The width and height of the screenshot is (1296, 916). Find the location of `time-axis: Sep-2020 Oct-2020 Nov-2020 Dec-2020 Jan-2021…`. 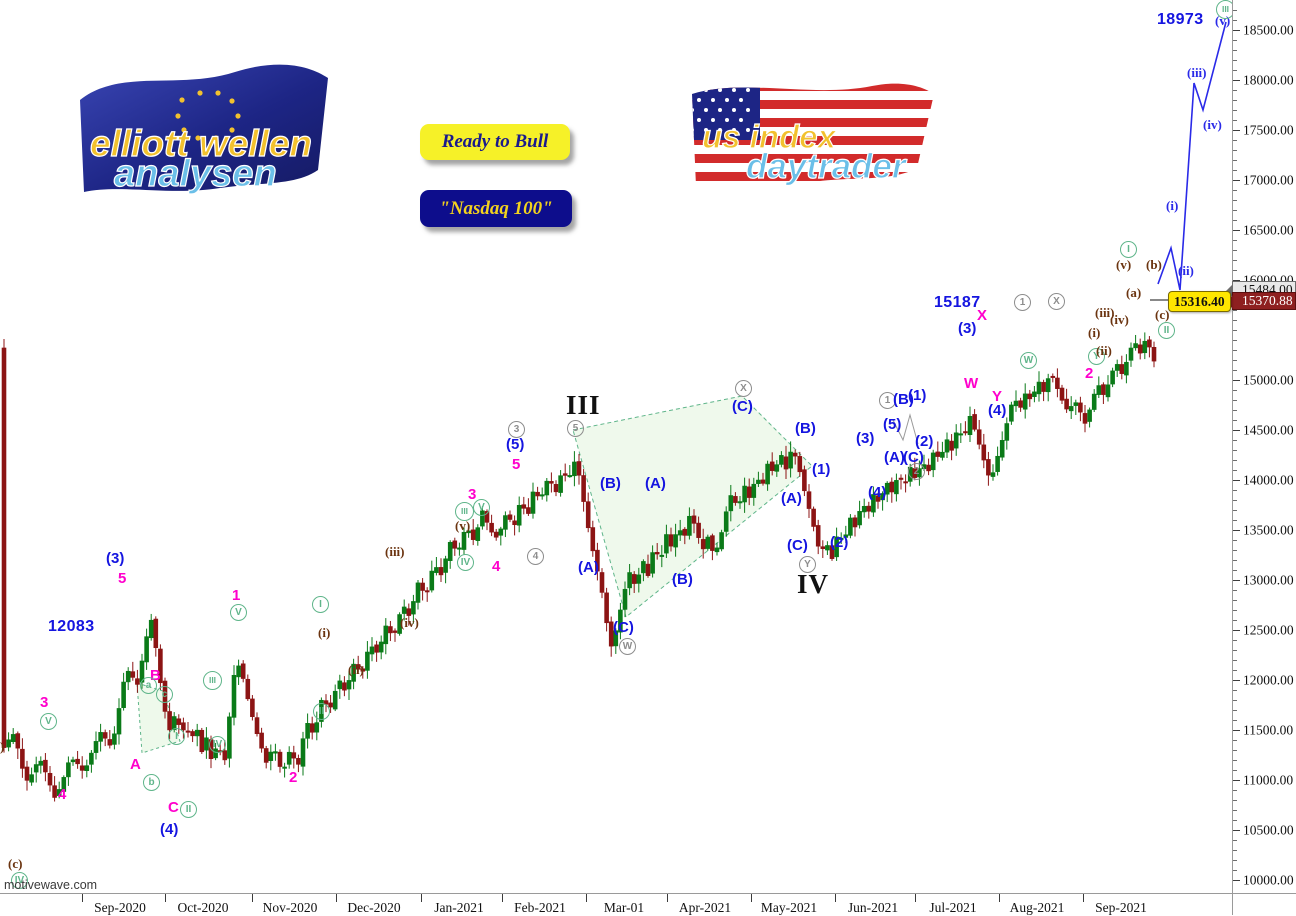

time-axis: Sep-2020 Oct-2020 Nov-2020 Dec-2020 Jan-2021… is located at coordinates (616, 904).